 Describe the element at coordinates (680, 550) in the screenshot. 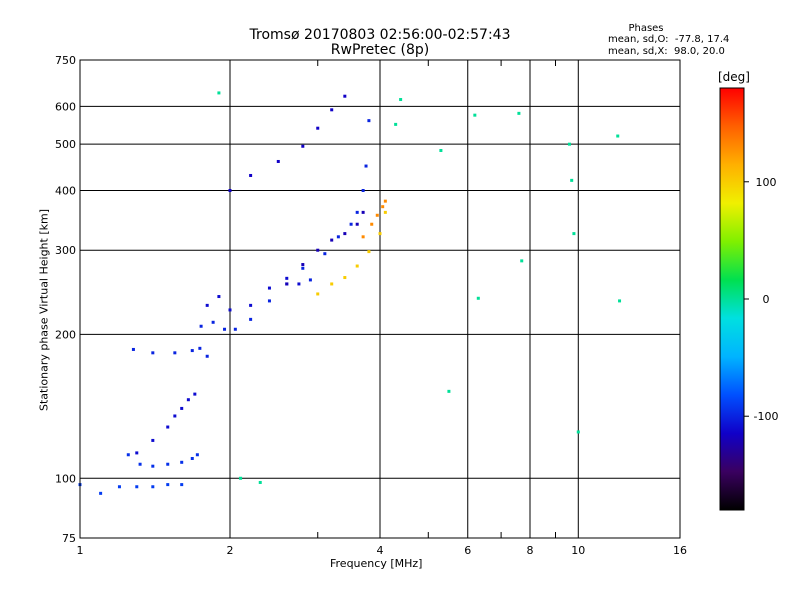

I see `x-tick-label: 16` at that location.